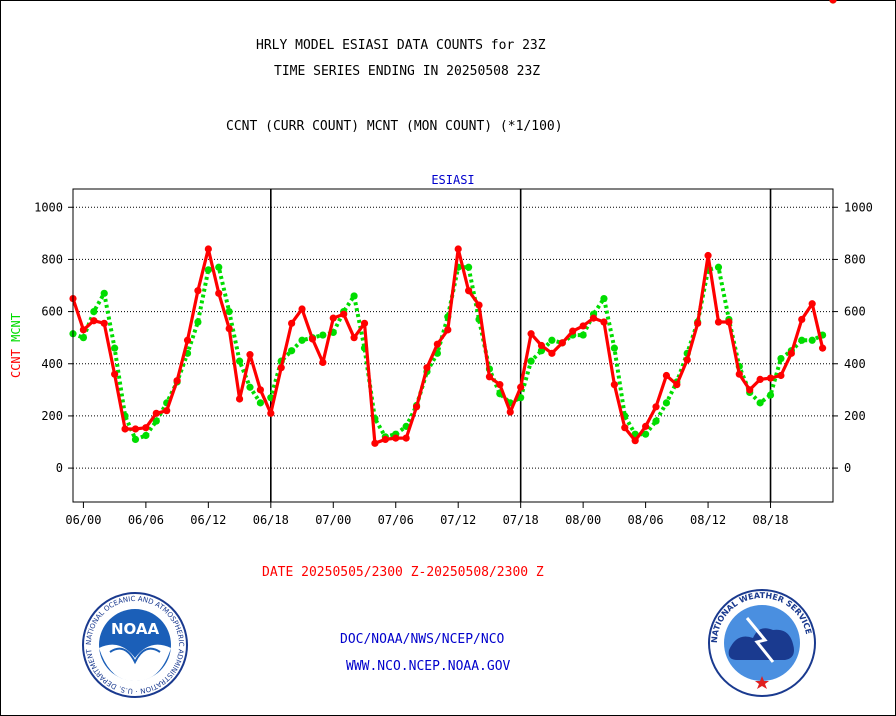 The height and width of the screenshot is (716, 896). Describe the element at coordinates (16, 360) in the screenshot. I see `y-label-ccnt: CCNT` at that location.